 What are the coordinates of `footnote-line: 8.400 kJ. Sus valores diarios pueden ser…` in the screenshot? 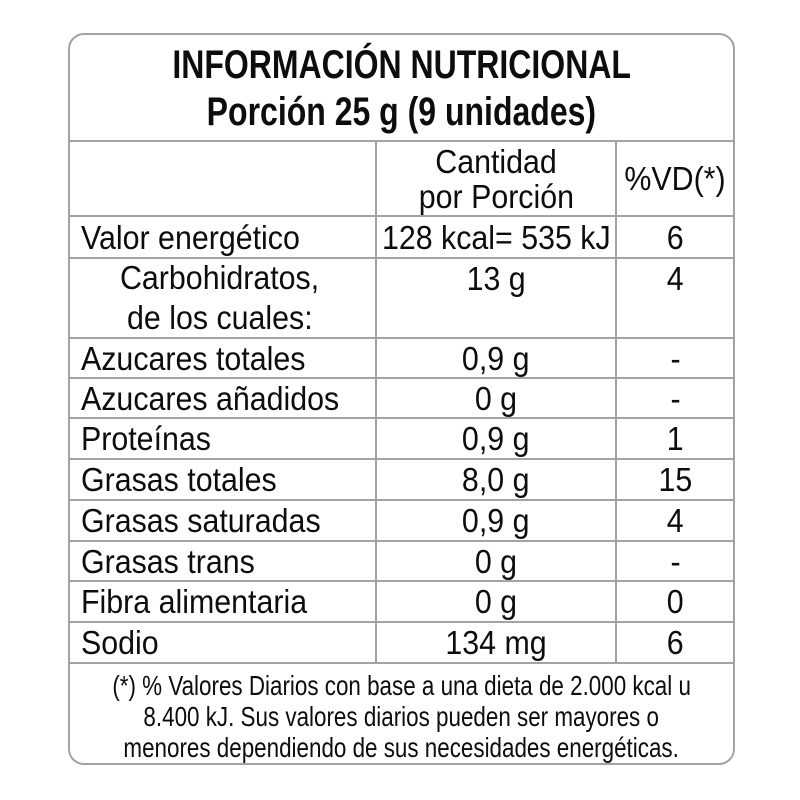 It's located at (401, 716).